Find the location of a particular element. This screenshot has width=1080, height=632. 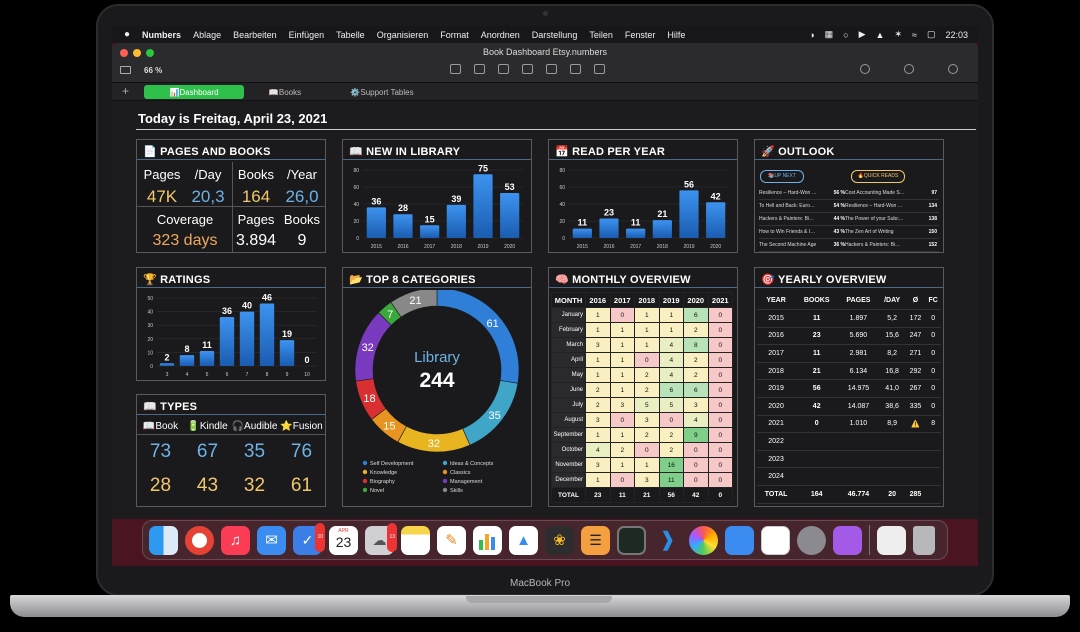

shape-icon is located at coordinates (551, 69).